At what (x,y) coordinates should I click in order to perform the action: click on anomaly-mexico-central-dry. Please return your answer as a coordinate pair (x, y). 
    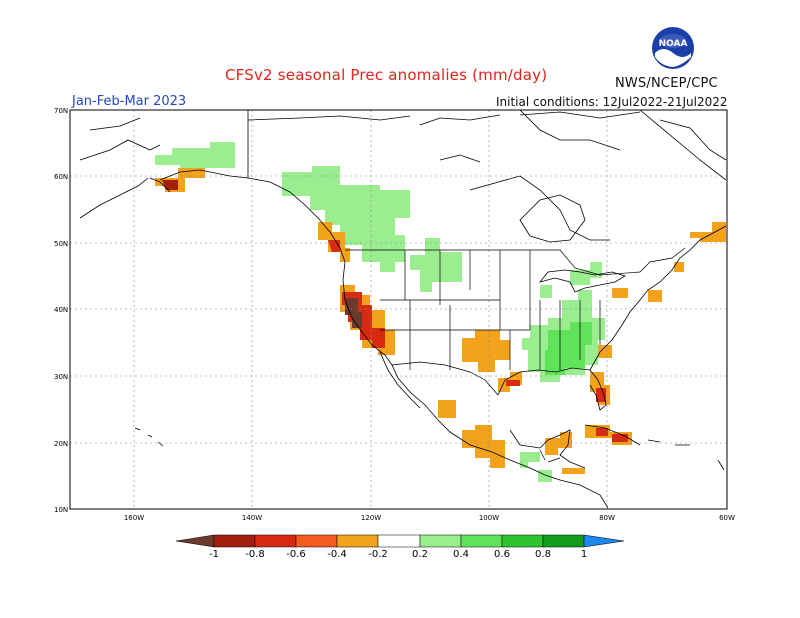
    Looking at the image, I should click on (483, 446).